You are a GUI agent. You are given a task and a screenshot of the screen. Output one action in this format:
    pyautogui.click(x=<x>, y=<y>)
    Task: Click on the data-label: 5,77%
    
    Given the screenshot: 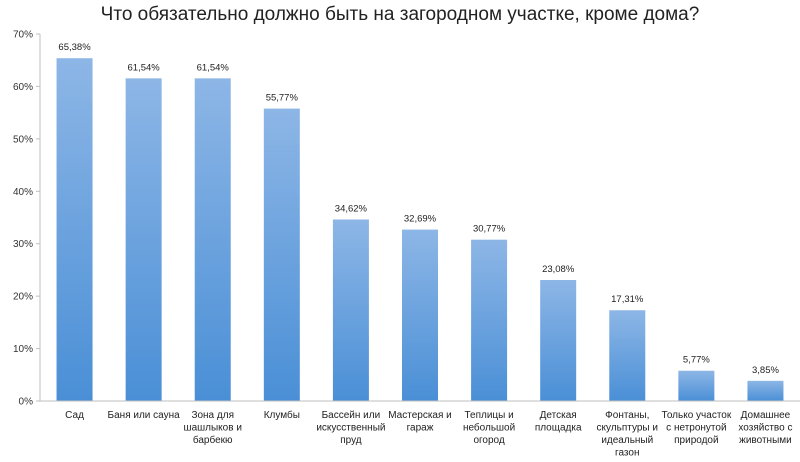 What is the action you would take?
    pyautogui.click(x=696, y=360)
    